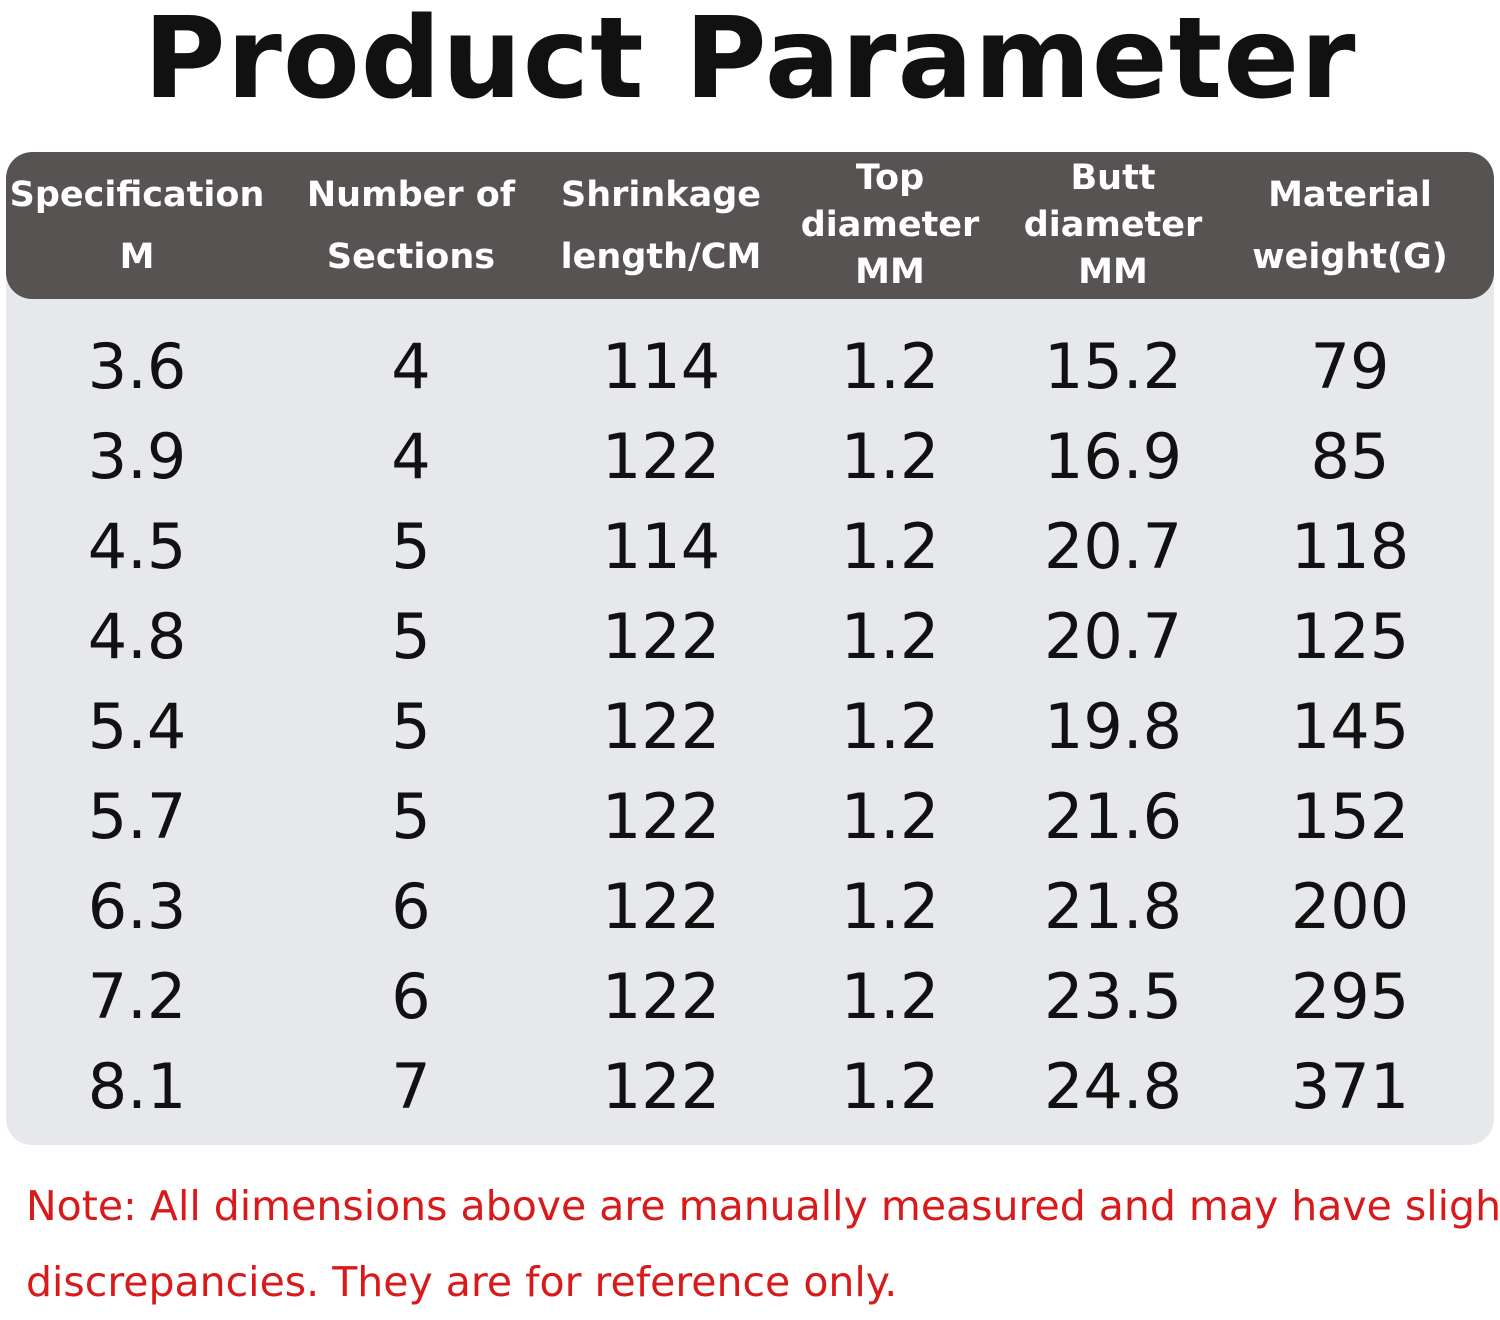  What do you see at coordinates (1350, 1086) in the screenshot?
I see `cell-material-weight: 371` at bounding box center [1350, 1086].